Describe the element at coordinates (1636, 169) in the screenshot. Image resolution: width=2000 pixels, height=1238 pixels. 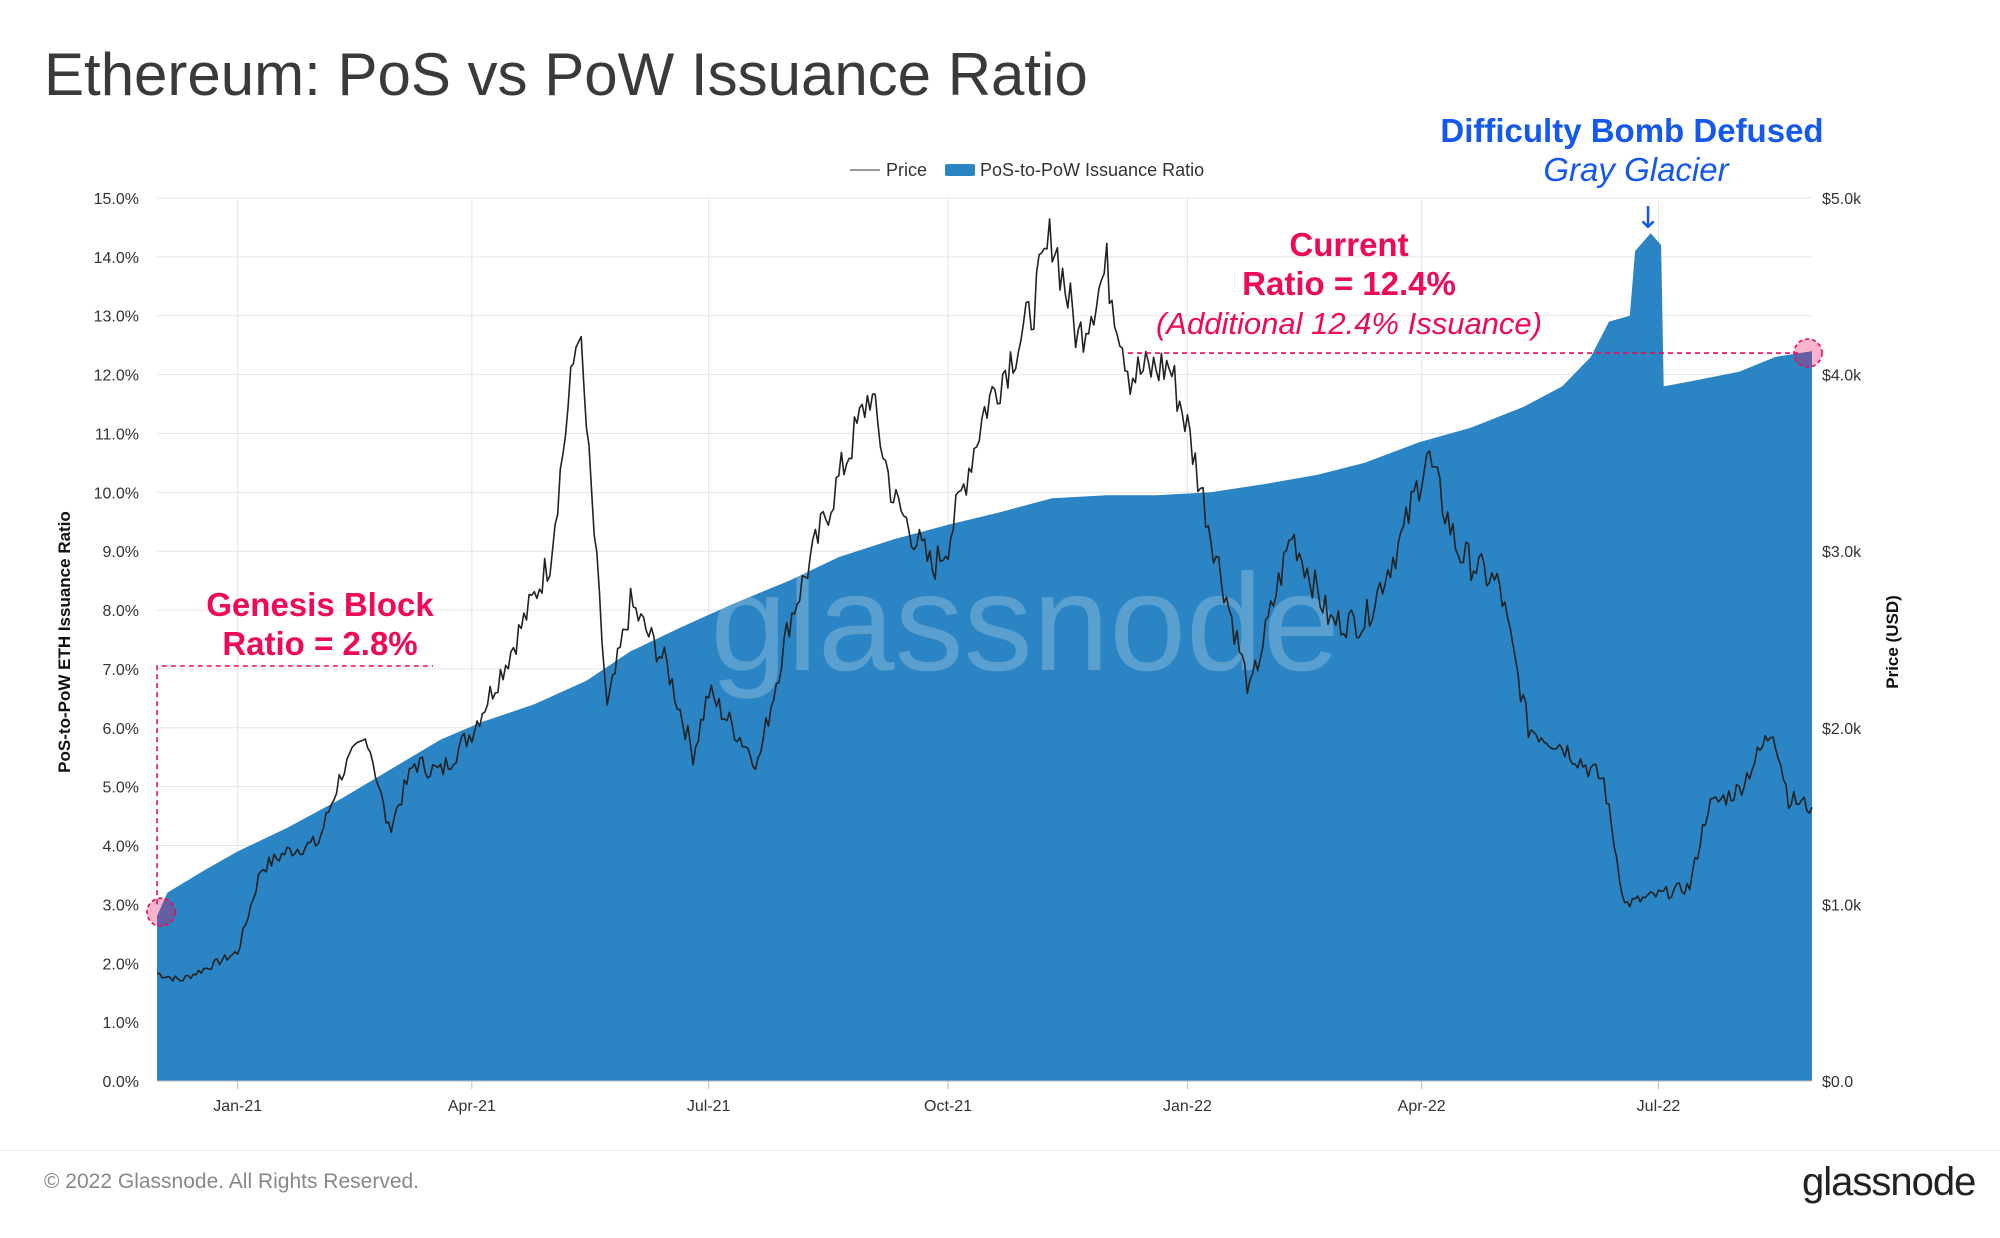
I see `bomb-subtitle: Gray Glacier` at that location.